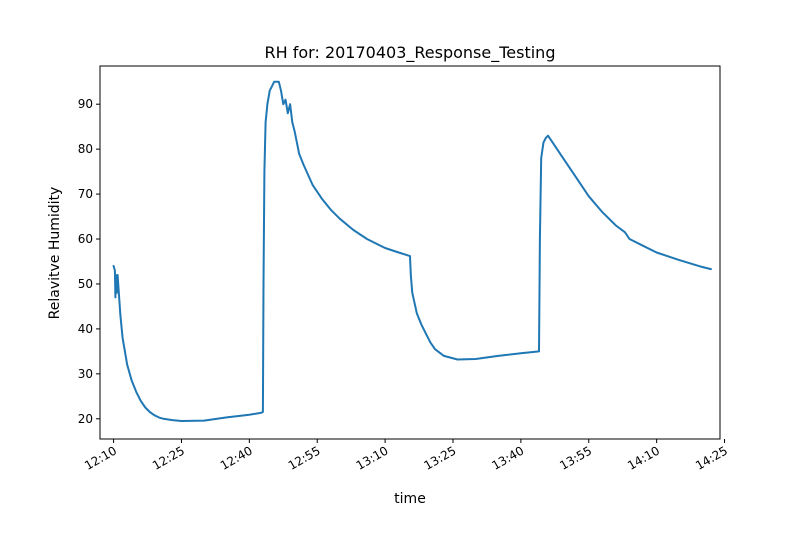 This screenshot has width=800, height=550. Describe the element at coordinates (55, 253) in the screenshot. I see `y-axis-label: Relavitve Humidity` at that location.